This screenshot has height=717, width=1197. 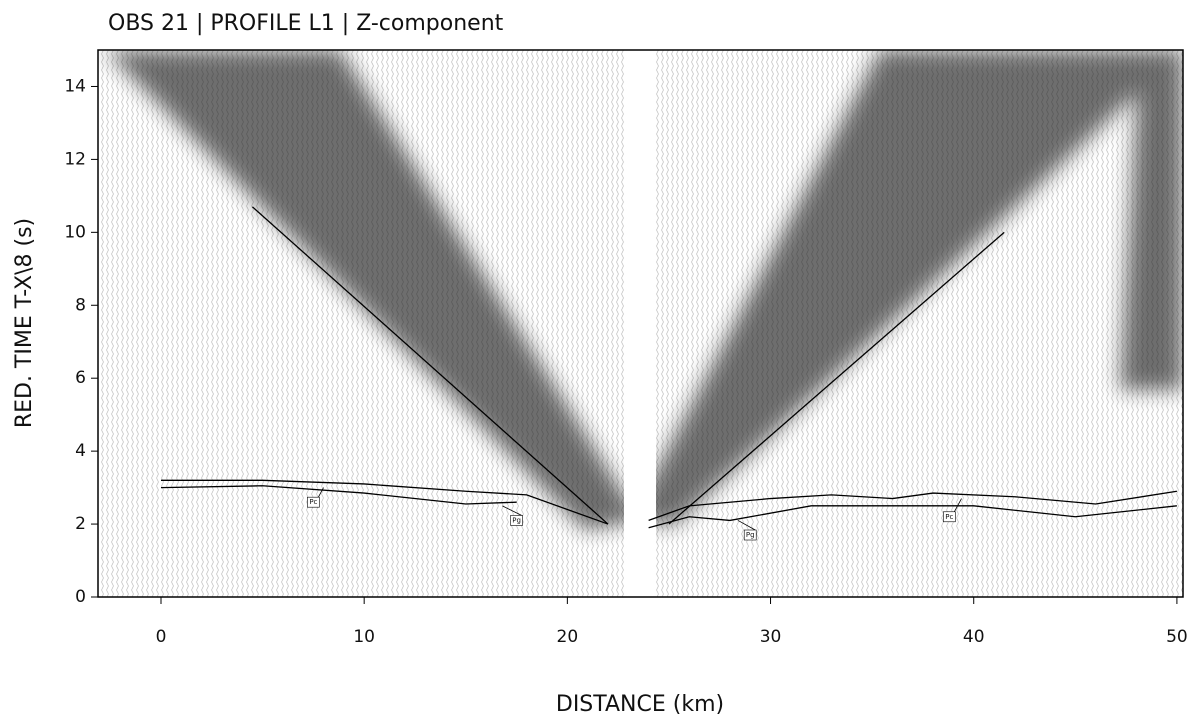 I want to click on y-tick-label: 10, so click(x=75, y=232).